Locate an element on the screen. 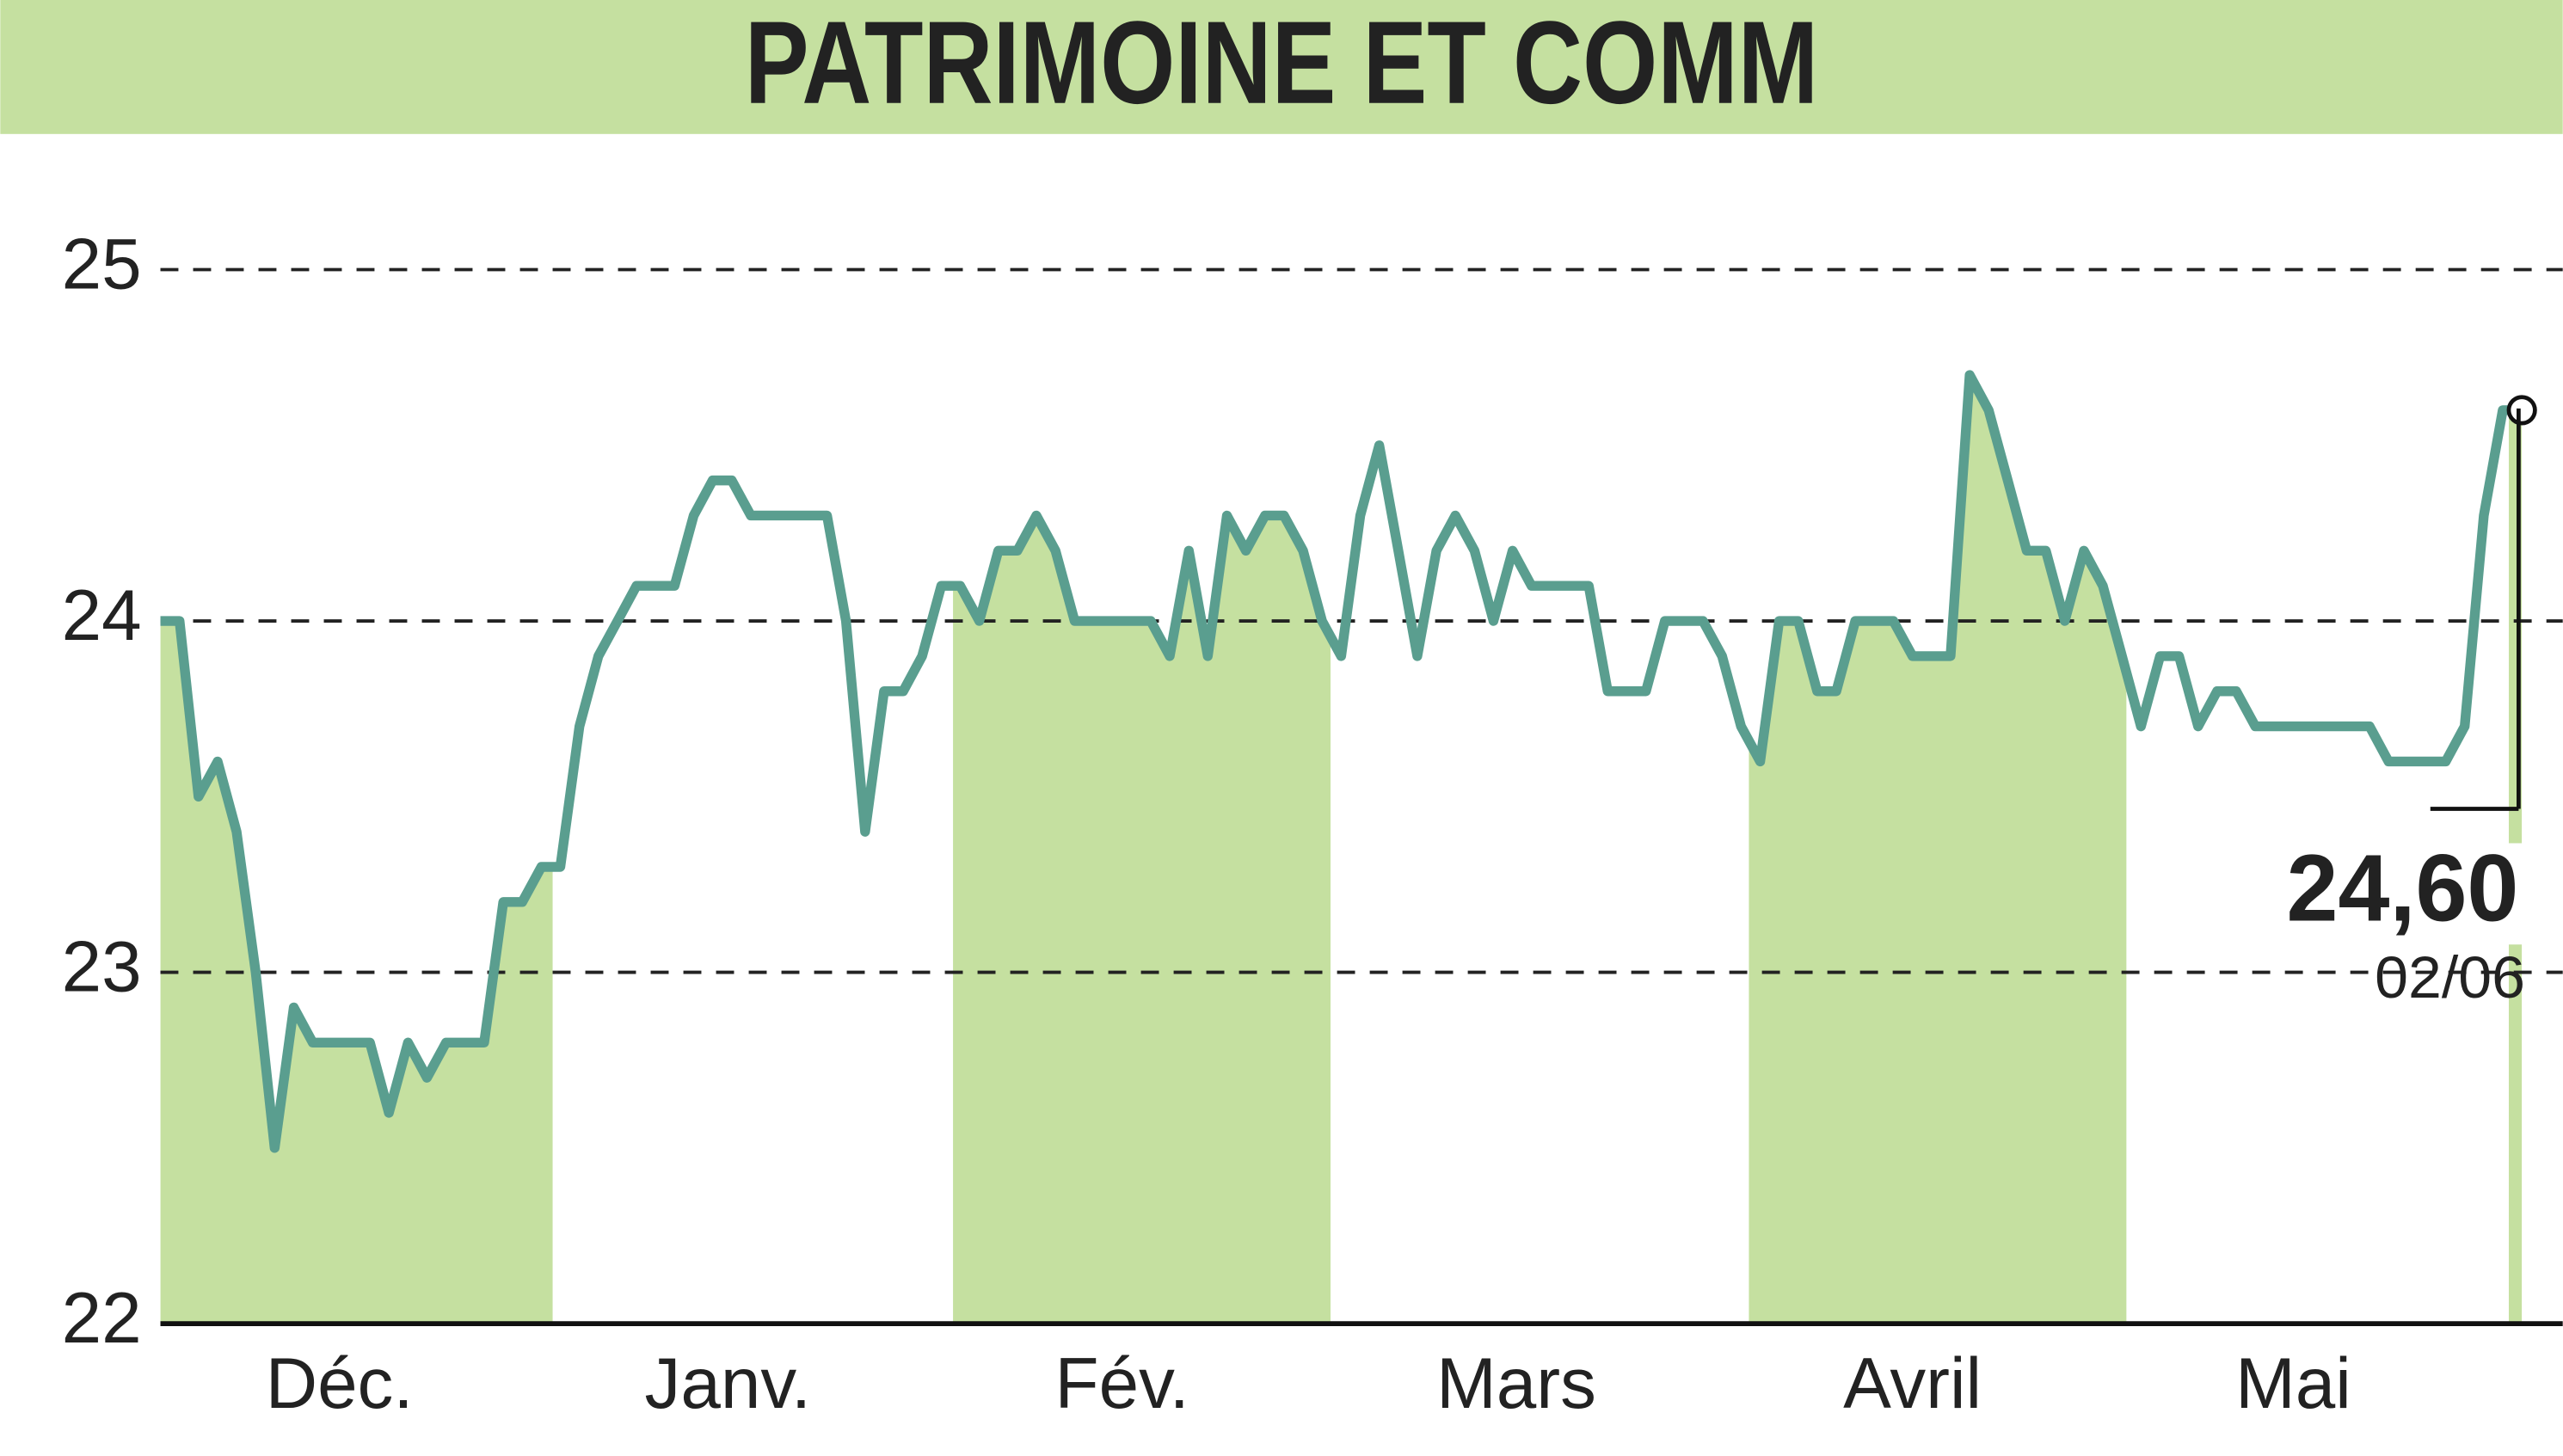 The width and height of the screenshot is (2563, 1456). label-gap is located at coordinates (2513, 894).